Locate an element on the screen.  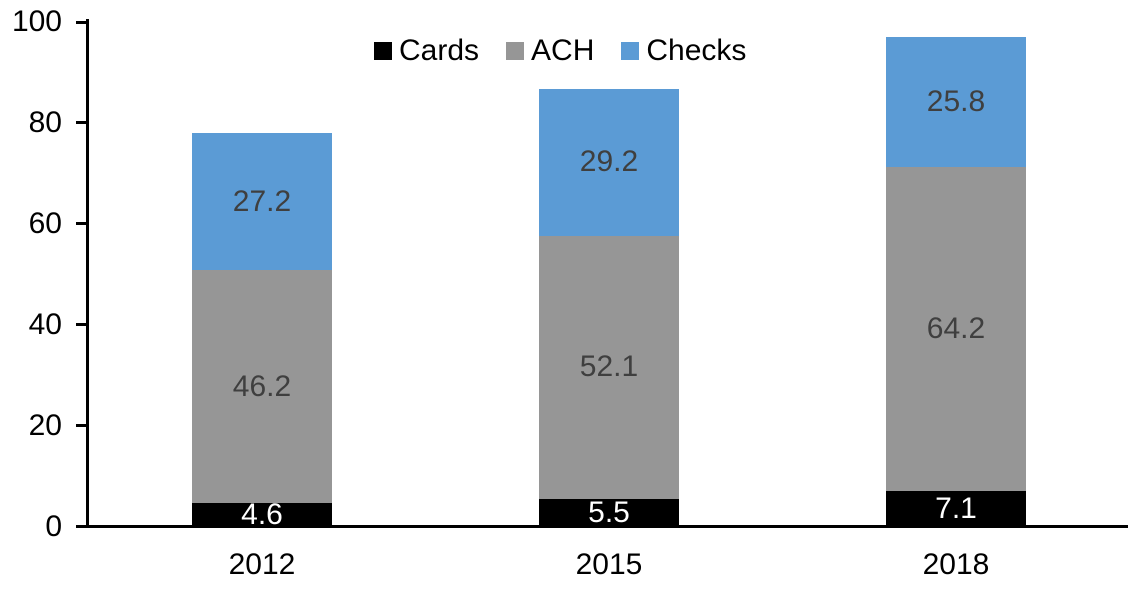
data-label-ach-2015: 52.1 is located at coordinates (609, 367).